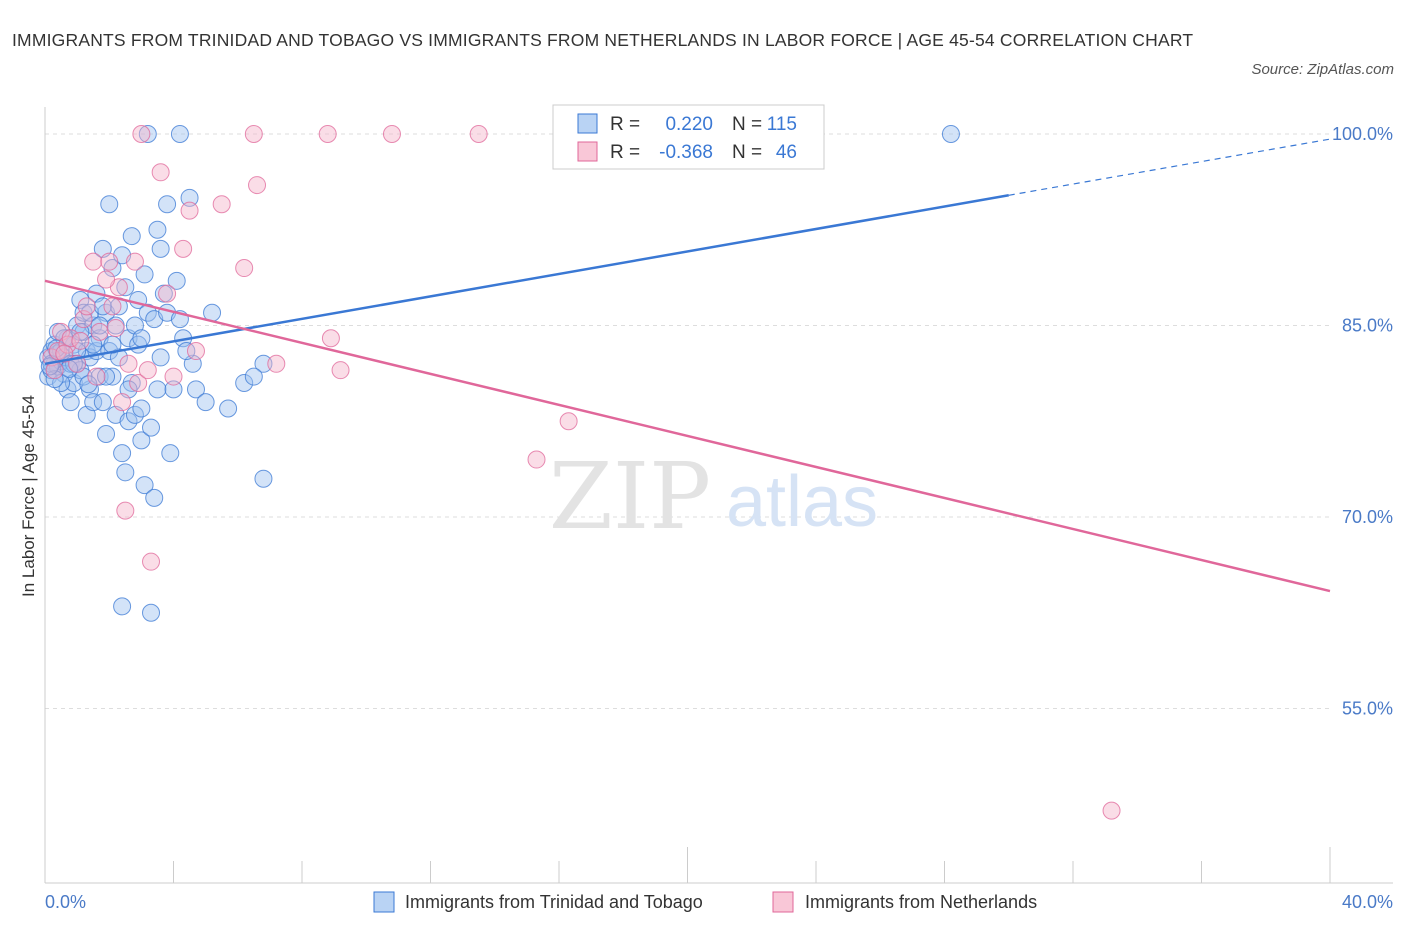  Describe the element at coordinates (689, 124) in the screenshot. I see `legend-r-value: 0.220` at that location.